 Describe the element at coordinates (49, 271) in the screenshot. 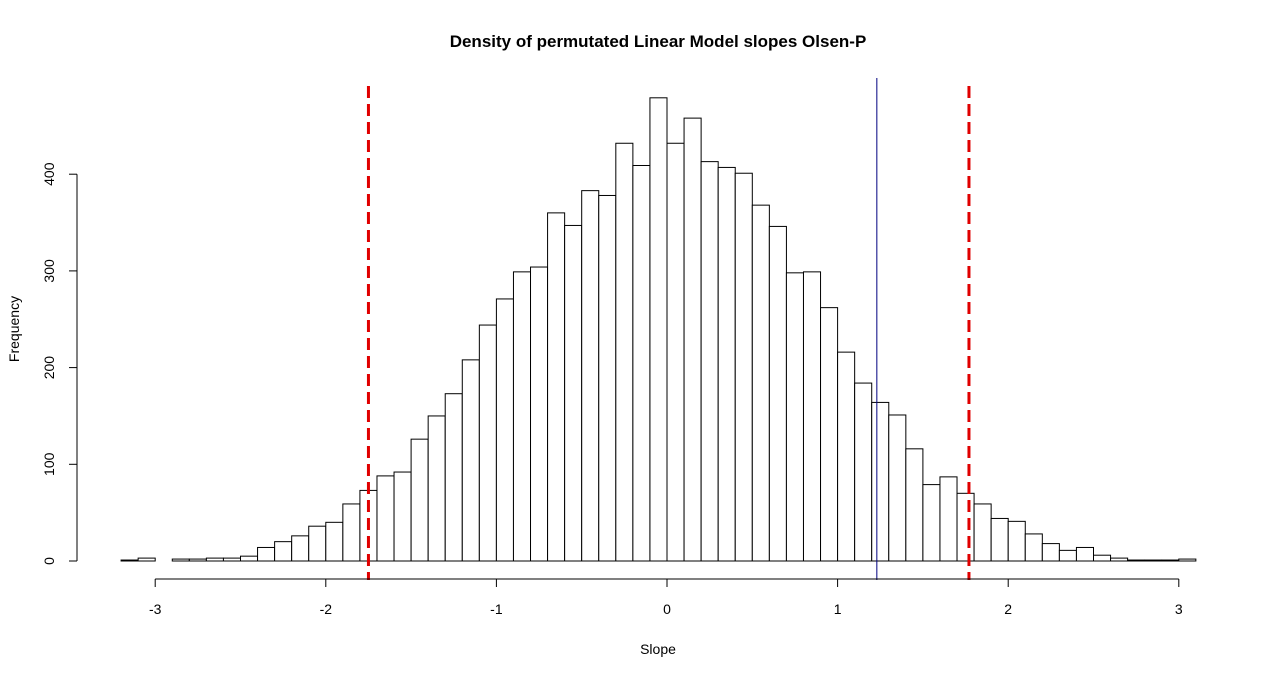

I see `y-tick-label: 300` at that location.